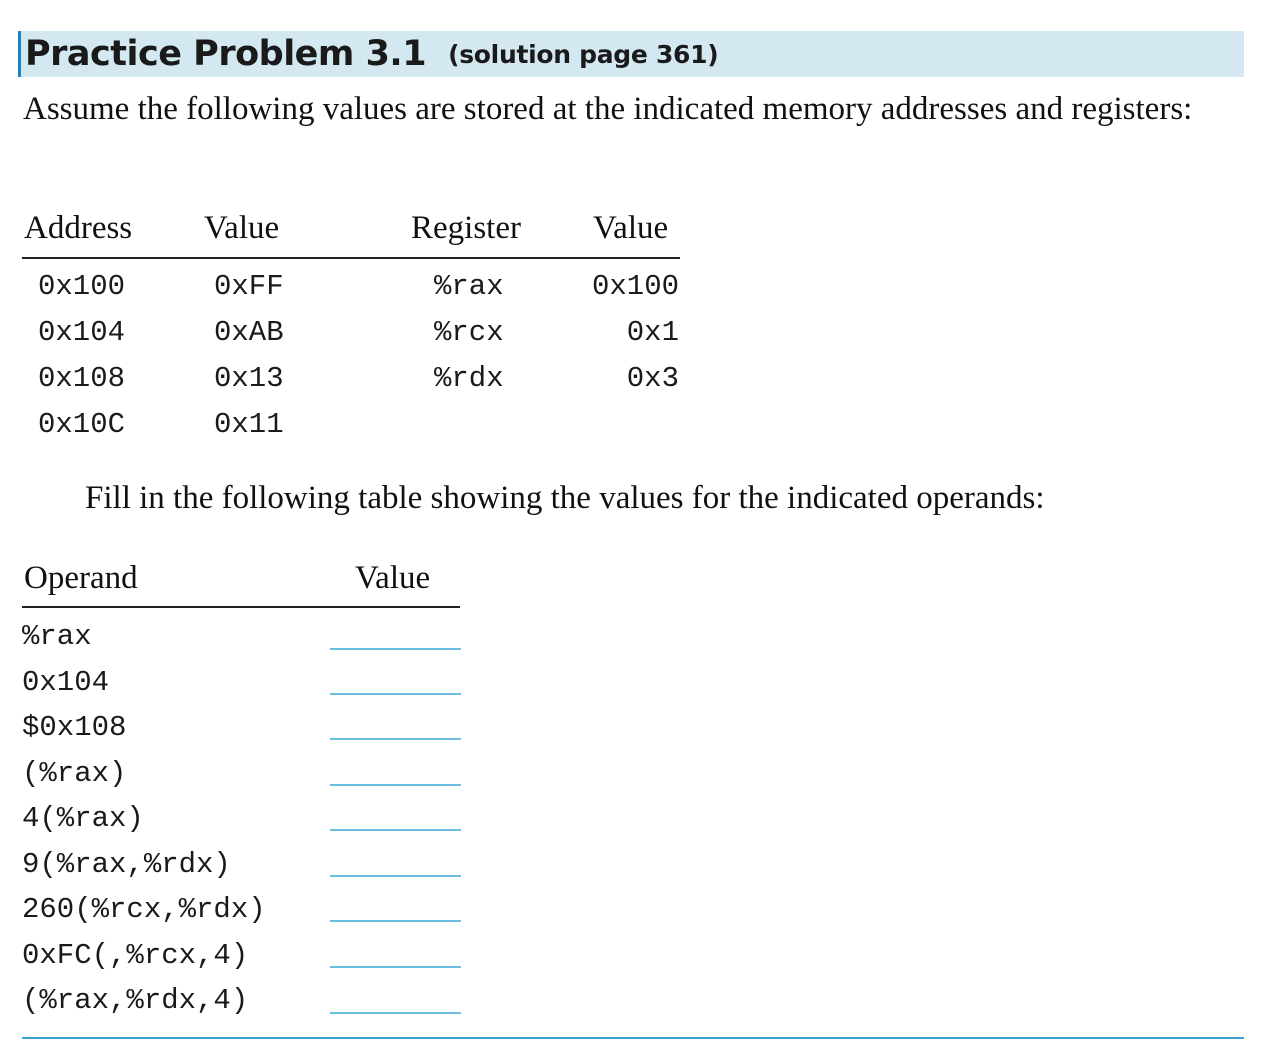  I want to click on operand-cell: 9(%rax,%rdx), so click(126, 864).